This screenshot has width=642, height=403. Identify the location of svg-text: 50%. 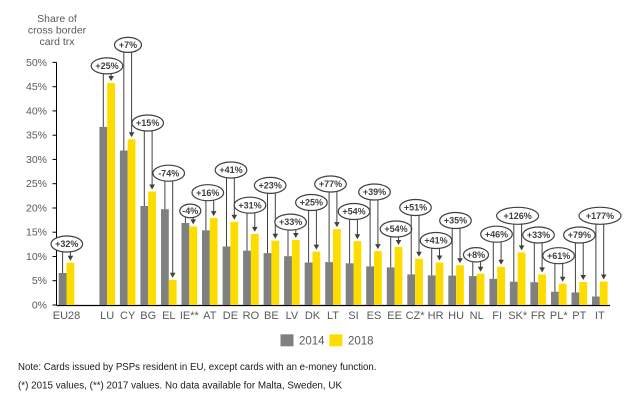
(36, 63).